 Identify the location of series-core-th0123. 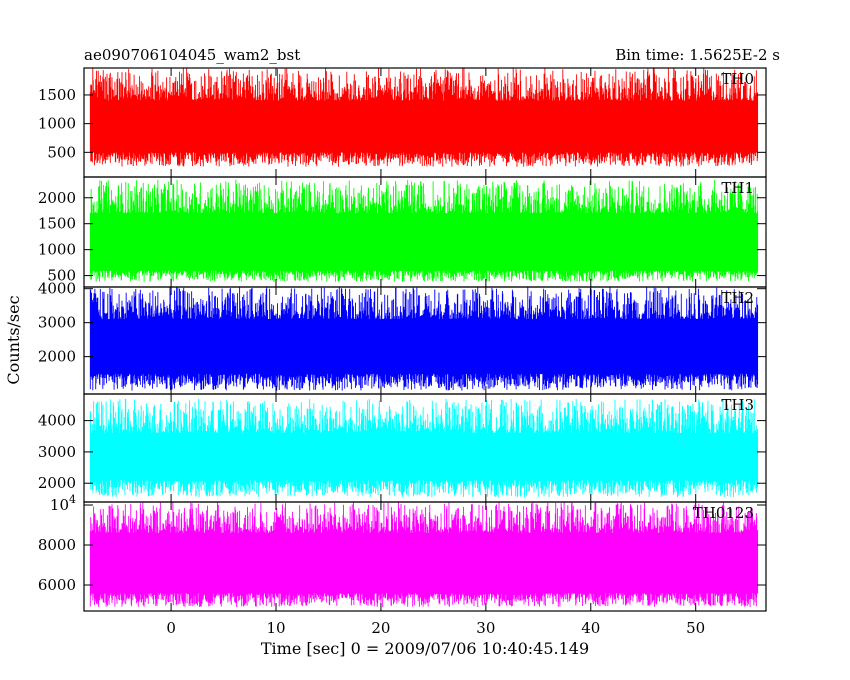
(424, 563).